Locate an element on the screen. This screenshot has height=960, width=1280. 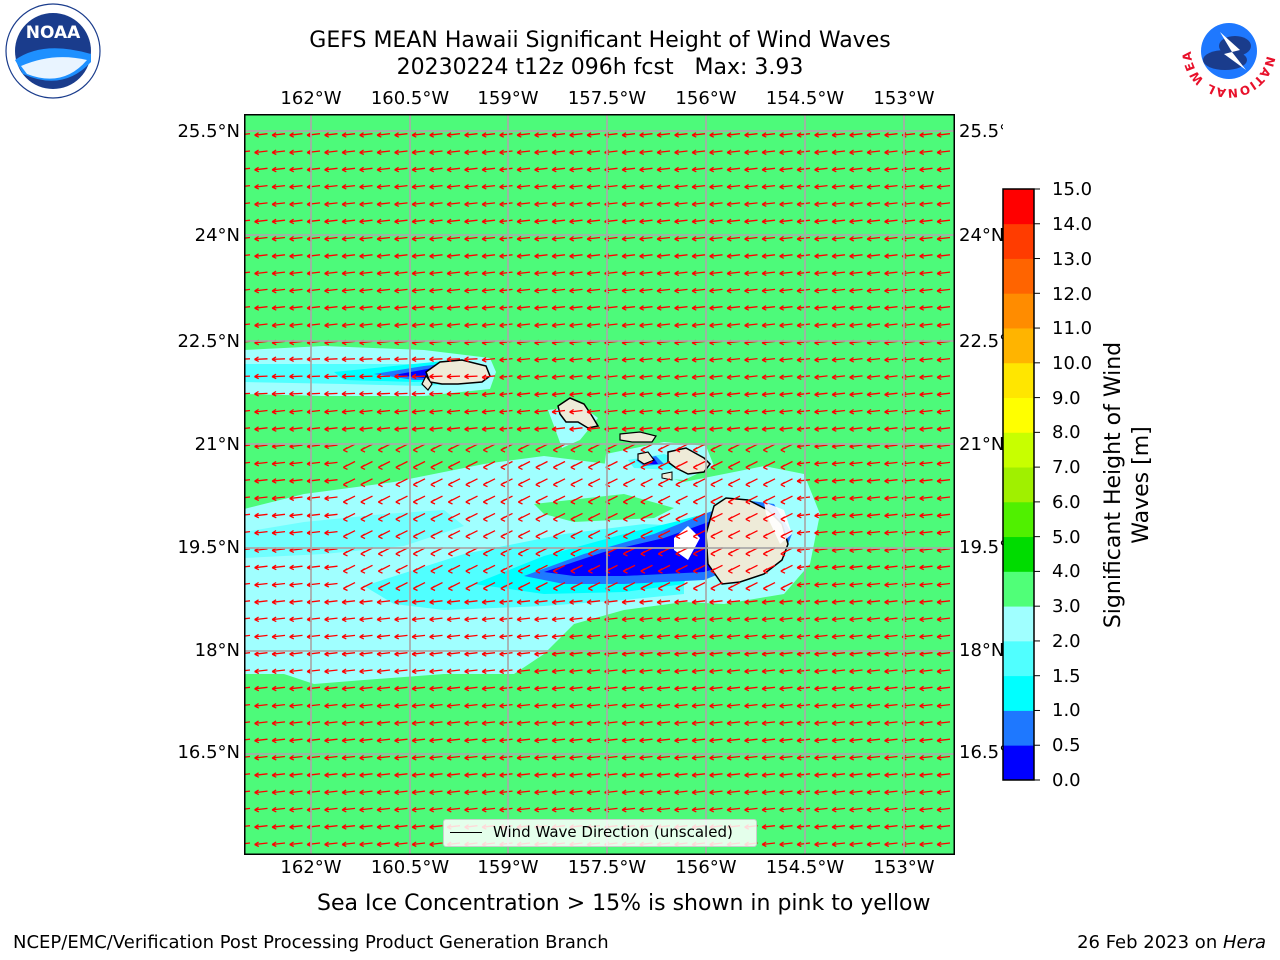
lat-tick-left: 16.5°N is located at coordinates (208, 752).